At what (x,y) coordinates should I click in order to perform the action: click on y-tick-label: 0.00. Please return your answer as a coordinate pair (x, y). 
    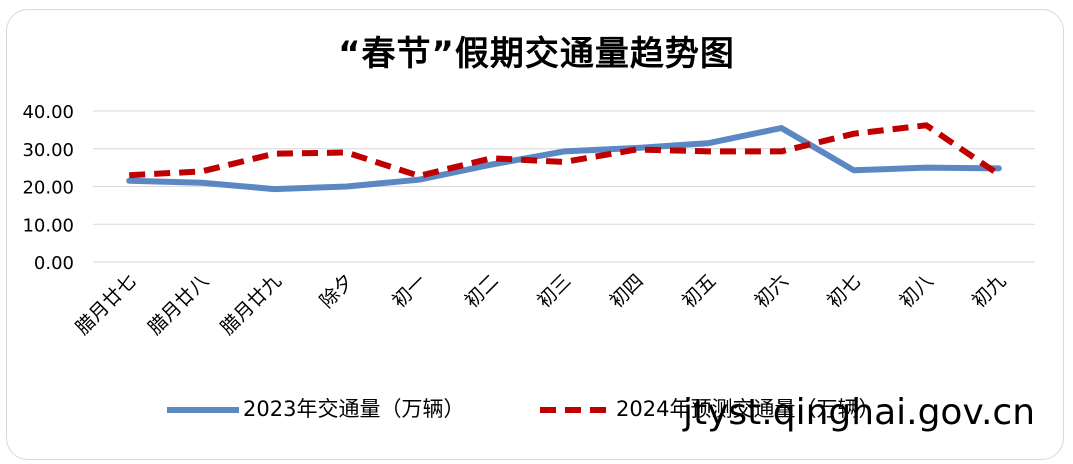
    Looking at the image, I should click on (54, 263).